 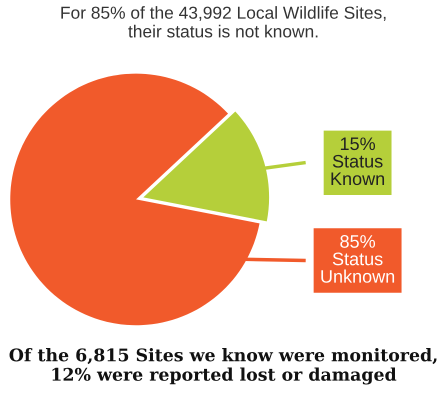 I want to click on slice-label: Status Unknown, so click(x=357, y=267).